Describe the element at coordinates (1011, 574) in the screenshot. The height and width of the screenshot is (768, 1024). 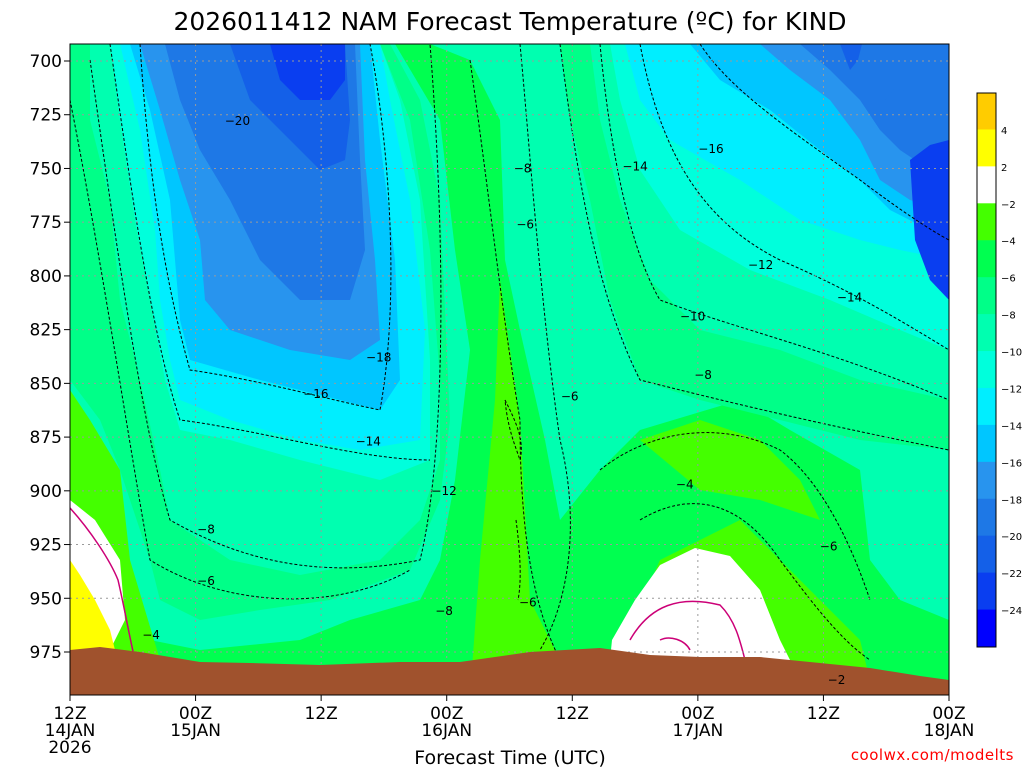
I see `colorbar-label: −22` at that location.